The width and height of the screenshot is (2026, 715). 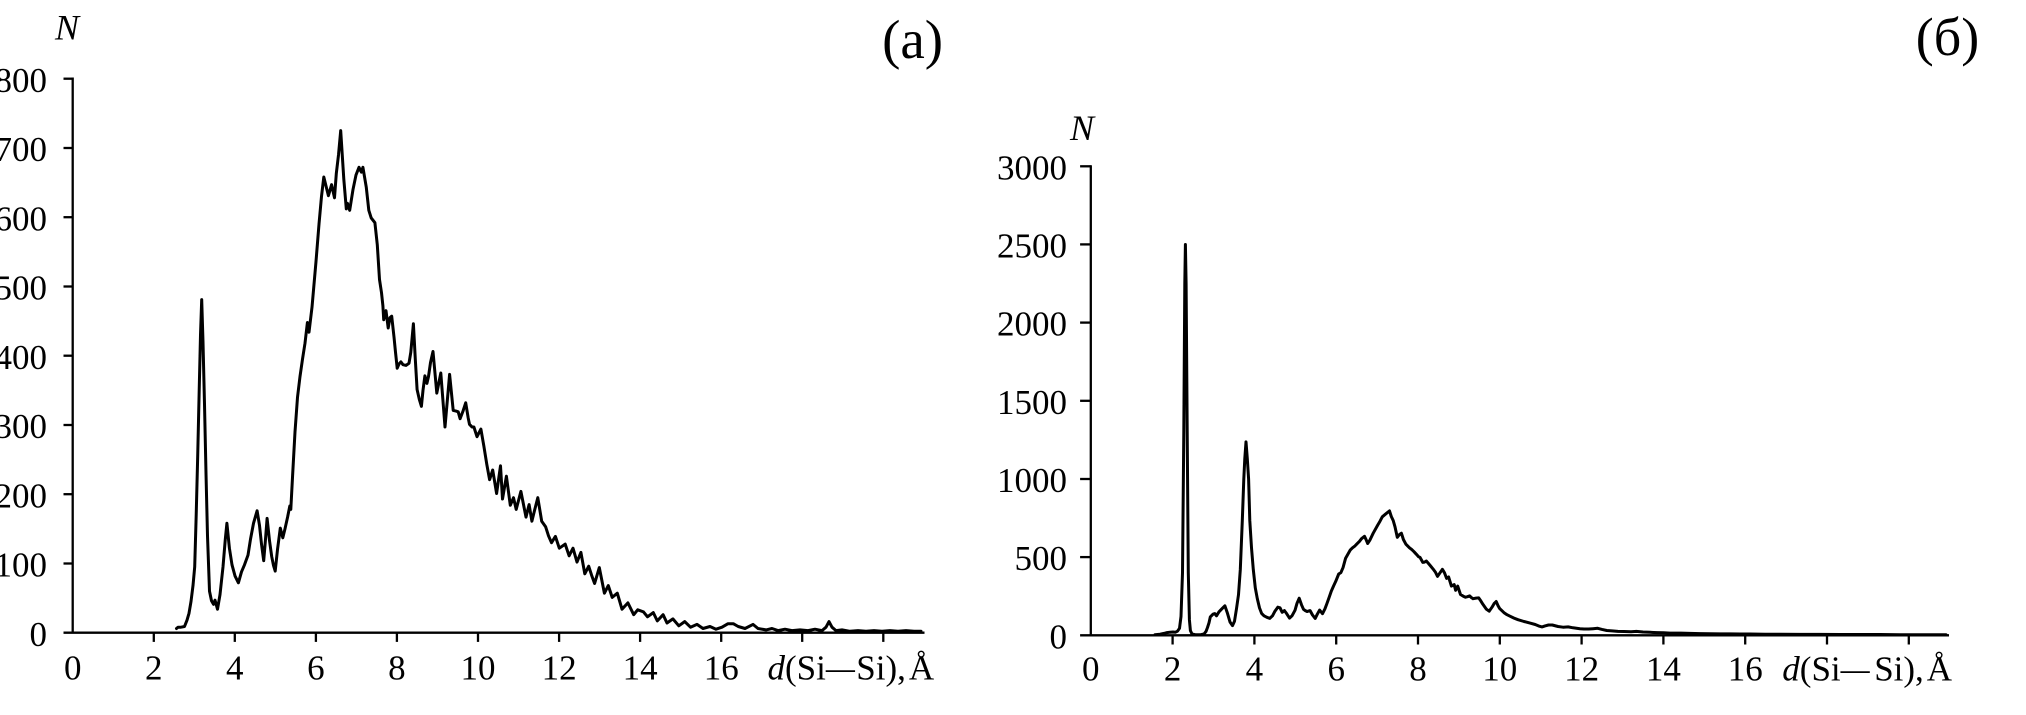 What do you see at coordinates (1032, 246) in the screenshot?
I see `svg-text: 2500` at bounding box center [1032, 246].